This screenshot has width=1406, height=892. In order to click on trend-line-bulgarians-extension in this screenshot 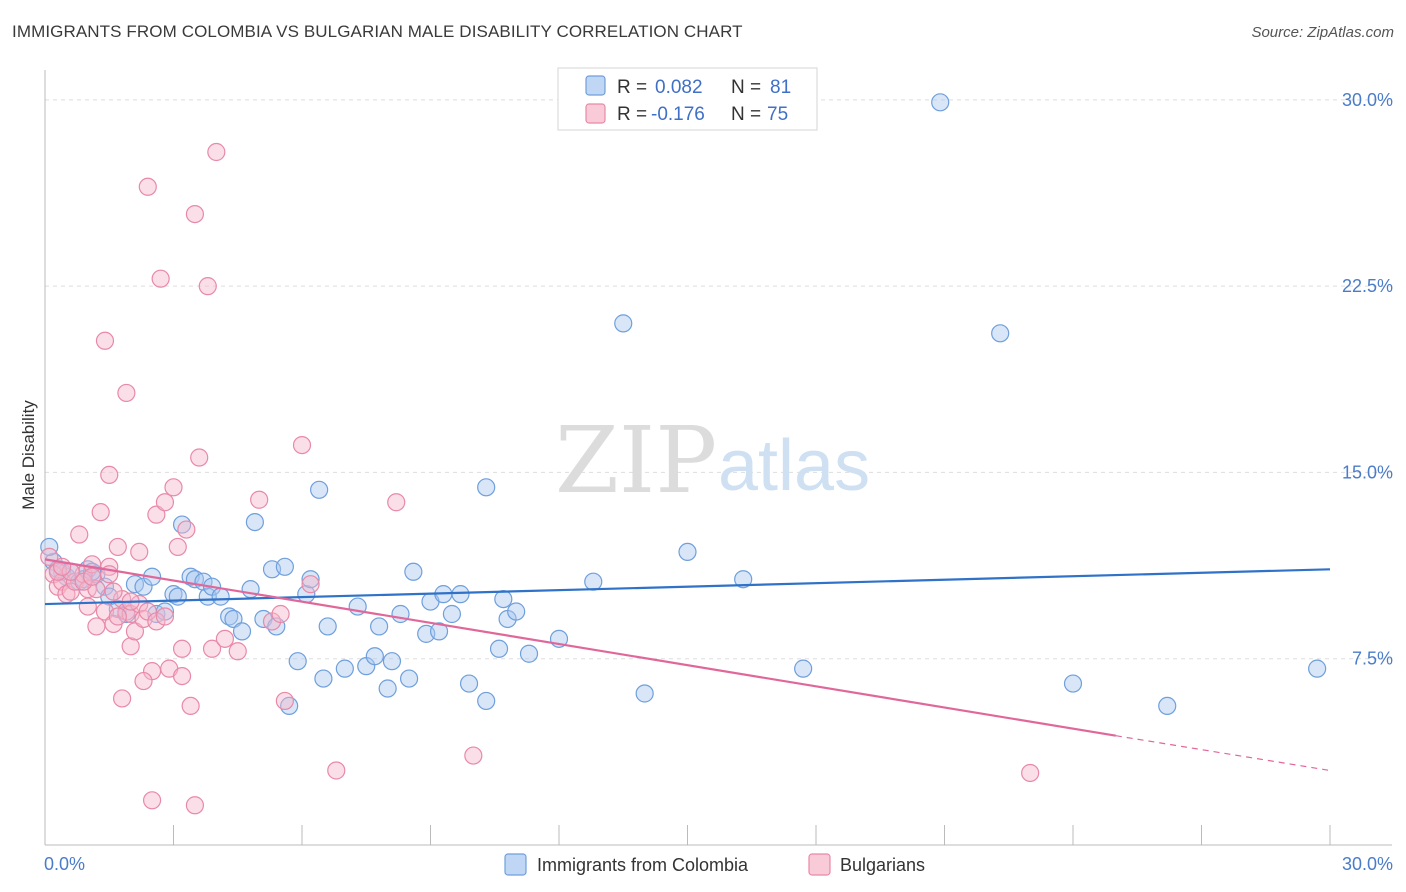, I will do `click(1223, 753)`.